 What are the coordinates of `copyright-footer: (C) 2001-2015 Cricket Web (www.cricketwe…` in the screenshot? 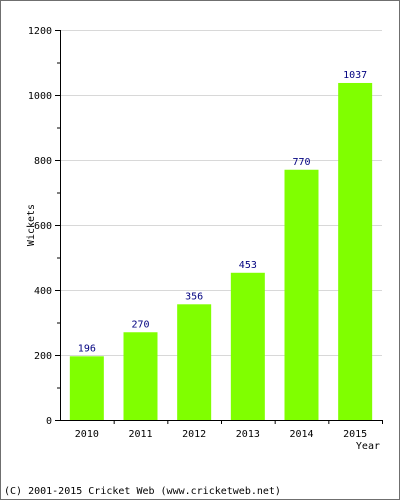 It's located at (142, 491).